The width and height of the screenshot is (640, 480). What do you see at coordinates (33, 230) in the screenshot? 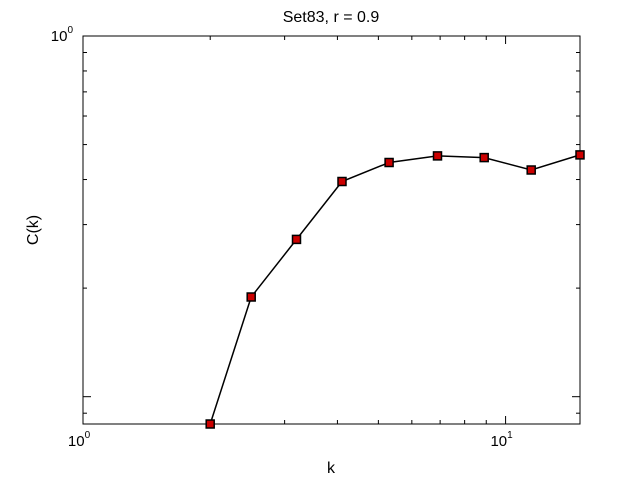
I see `y-axis-label: C(k)` at bounding box center [33, 230].